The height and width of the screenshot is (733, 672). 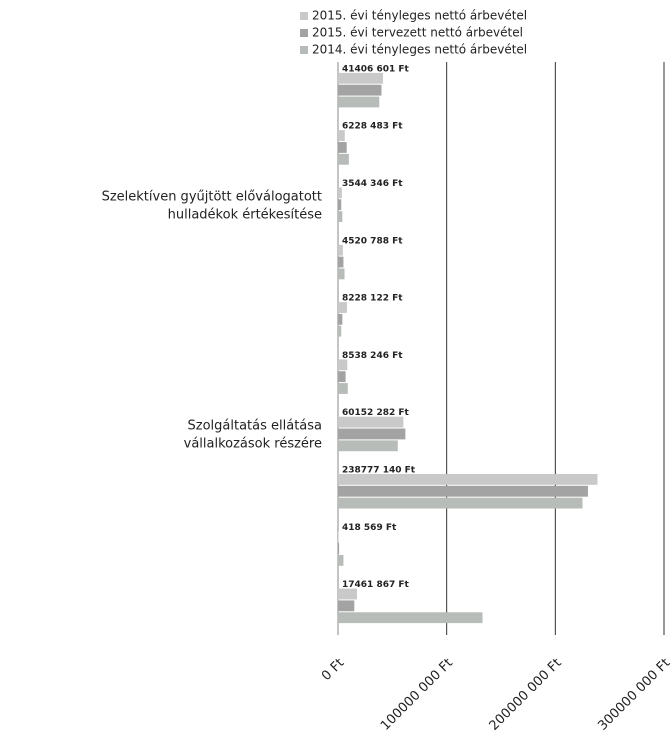 What do you see at coordinates (379, 470) in the screenshot?
I see `data-label: 238777 140 Ft` at bounding box center [379, 470].